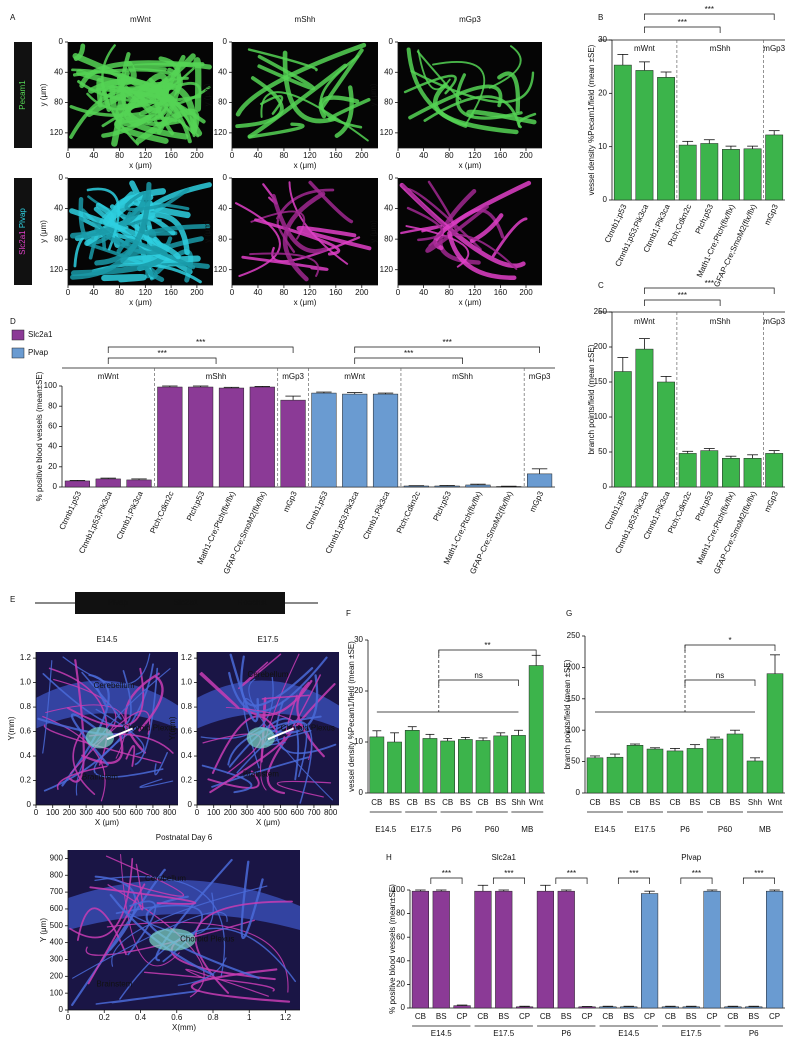 The width and height of the screenshot is (798, 1048). Describe the element at coordinates (23, 231) in the screenshot. I see `row-label-box` at that location.